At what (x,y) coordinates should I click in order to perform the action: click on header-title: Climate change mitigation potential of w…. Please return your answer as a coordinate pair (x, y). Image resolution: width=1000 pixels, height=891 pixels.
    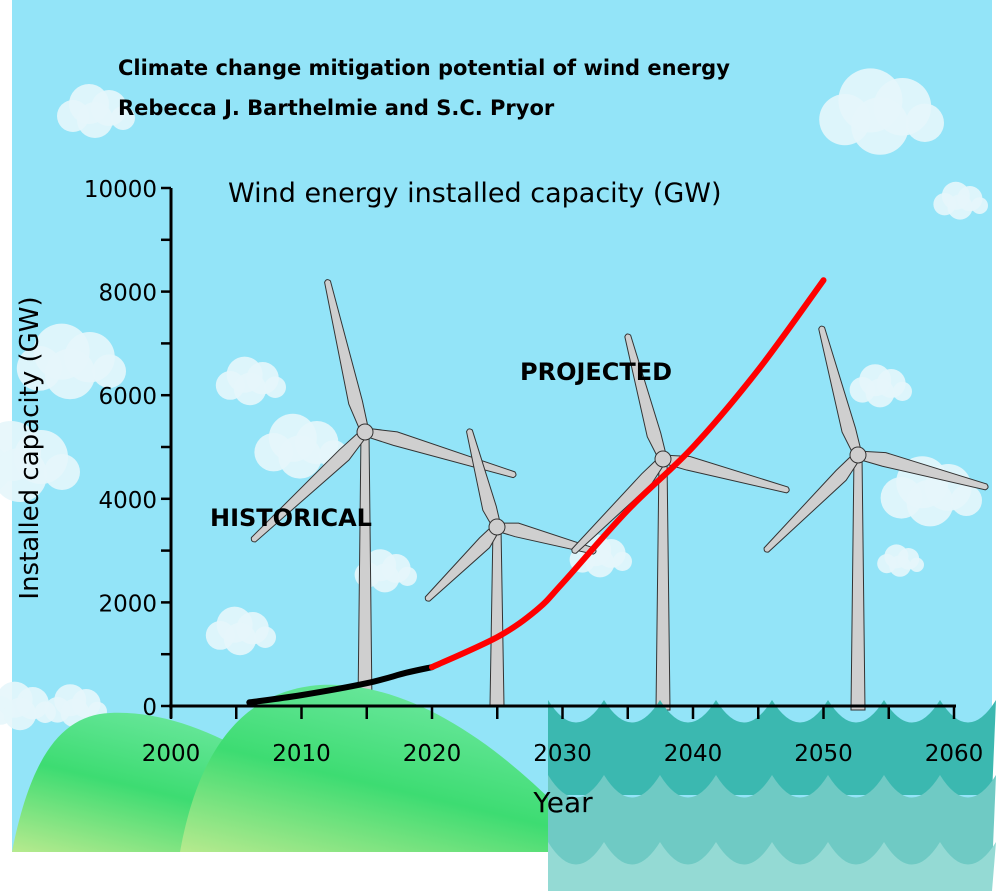
    Looking at the image, I should click on (424, 68).